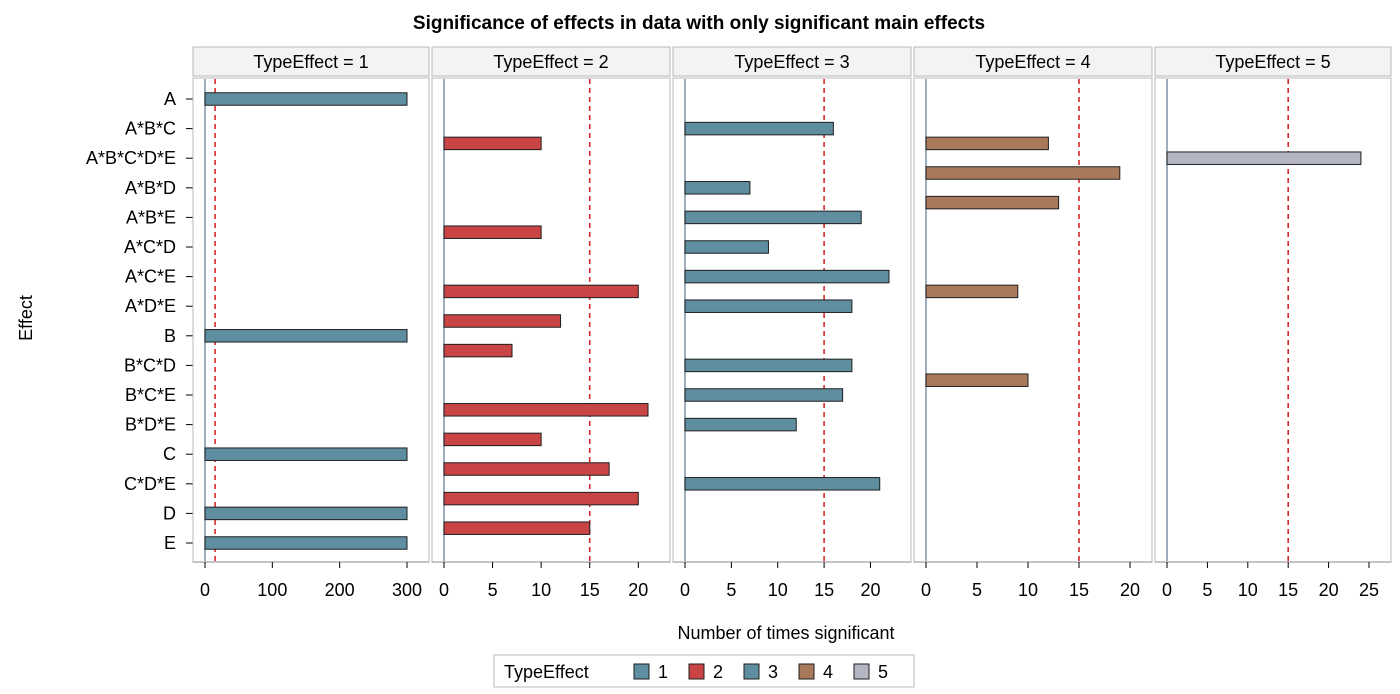 The image size is (1400, 694). I want to click on bar-1-c, so click(306, 454).